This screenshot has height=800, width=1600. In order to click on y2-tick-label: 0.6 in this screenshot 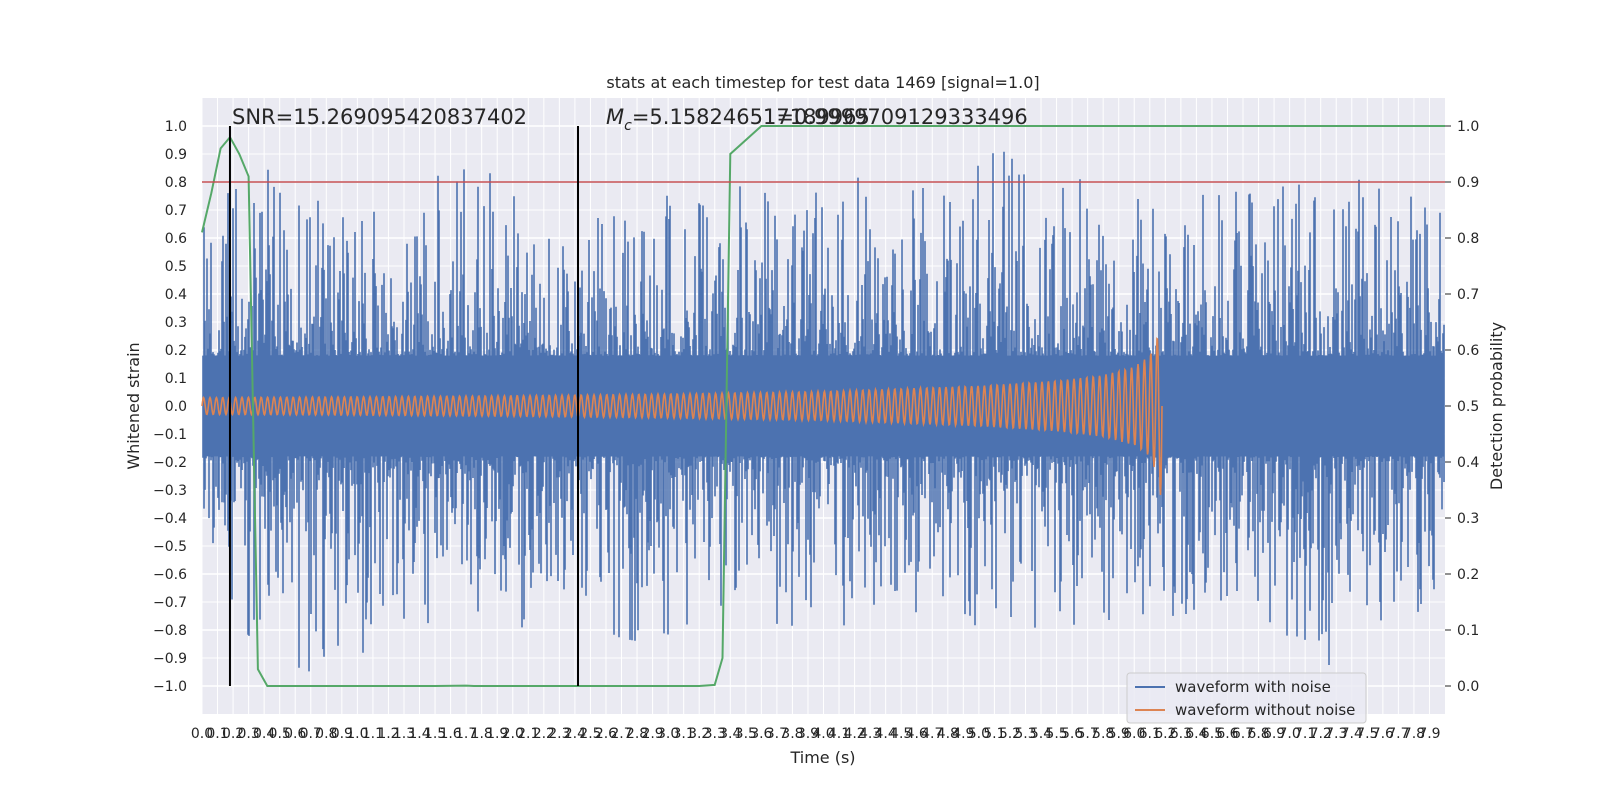, I will do `click(1468, 351)`.